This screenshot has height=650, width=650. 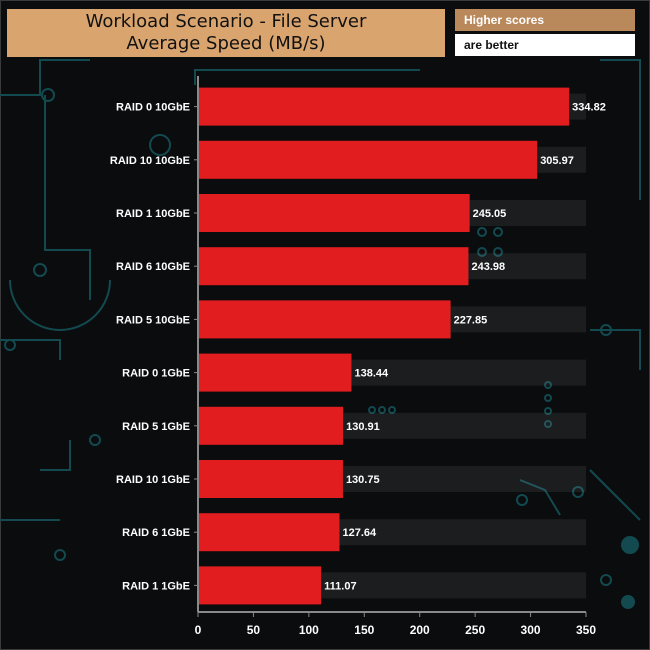 What do you see at coordinates (371, 374) in the screenshot?
I see `bar-value-label: 138.44` at bounding box center [371, 374].